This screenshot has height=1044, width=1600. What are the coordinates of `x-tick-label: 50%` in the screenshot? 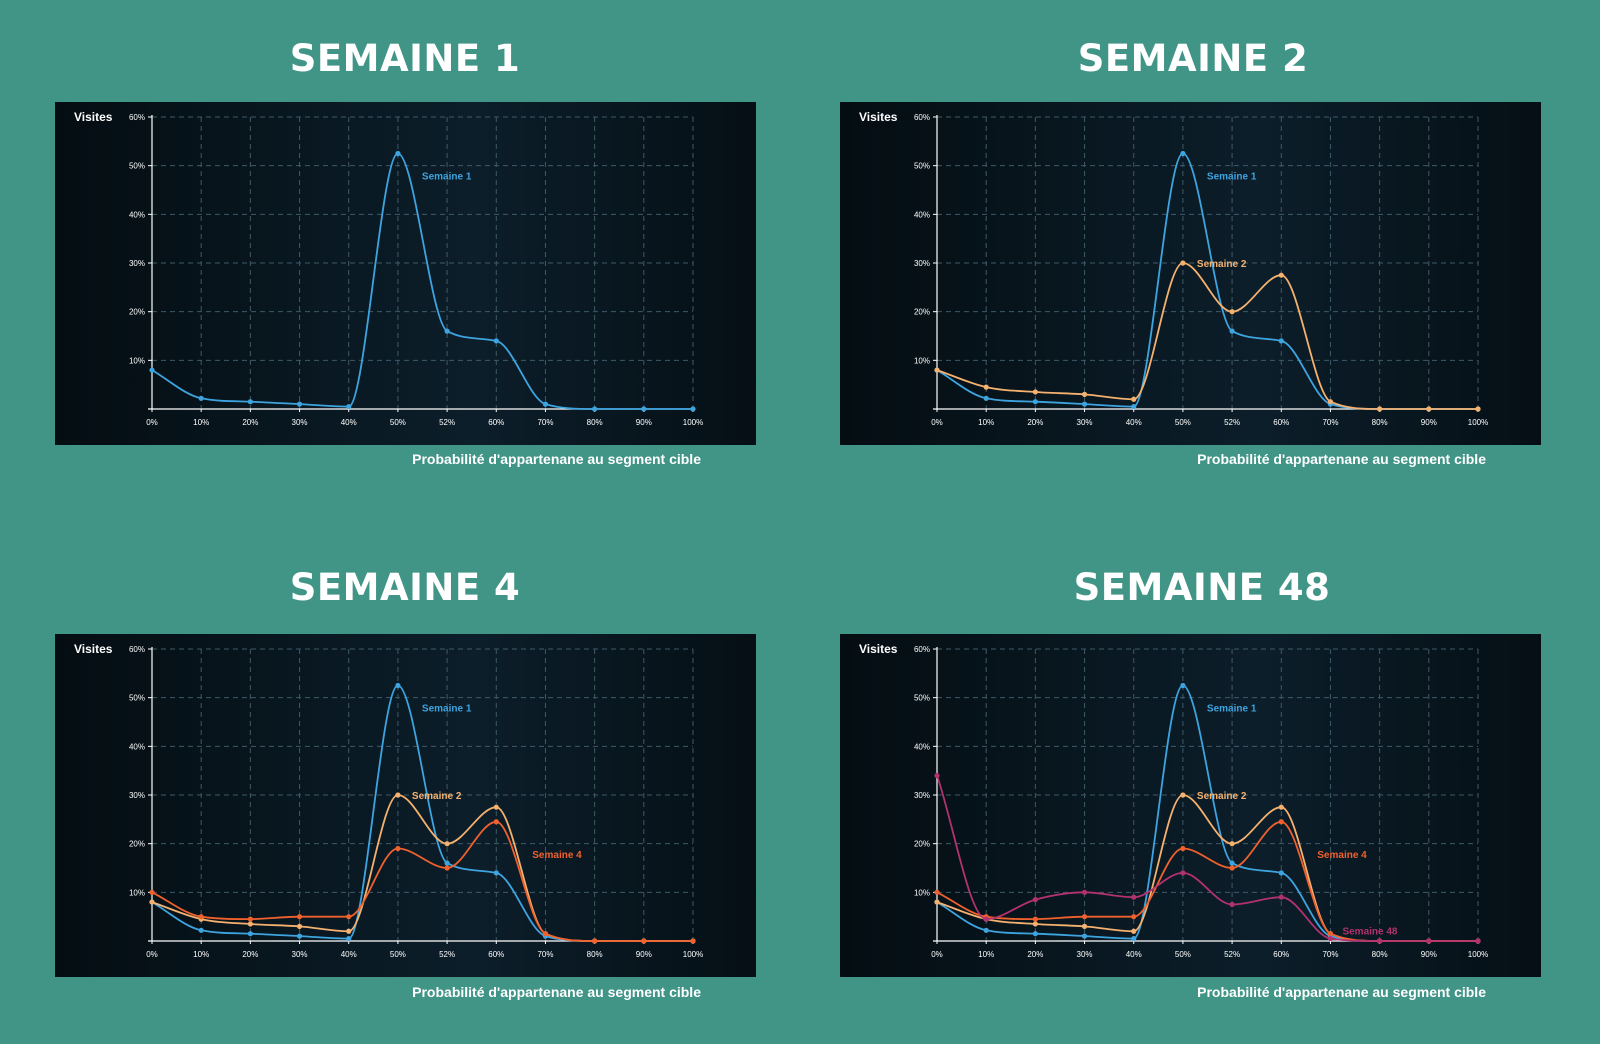 It's located at (1183, 422).